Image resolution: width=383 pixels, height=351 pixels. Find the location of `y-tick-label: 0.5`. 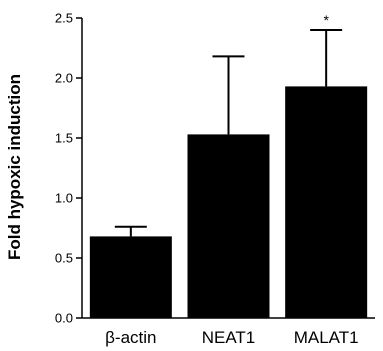

y-tick-label: 0.5 is located at coordinates (64, 258).